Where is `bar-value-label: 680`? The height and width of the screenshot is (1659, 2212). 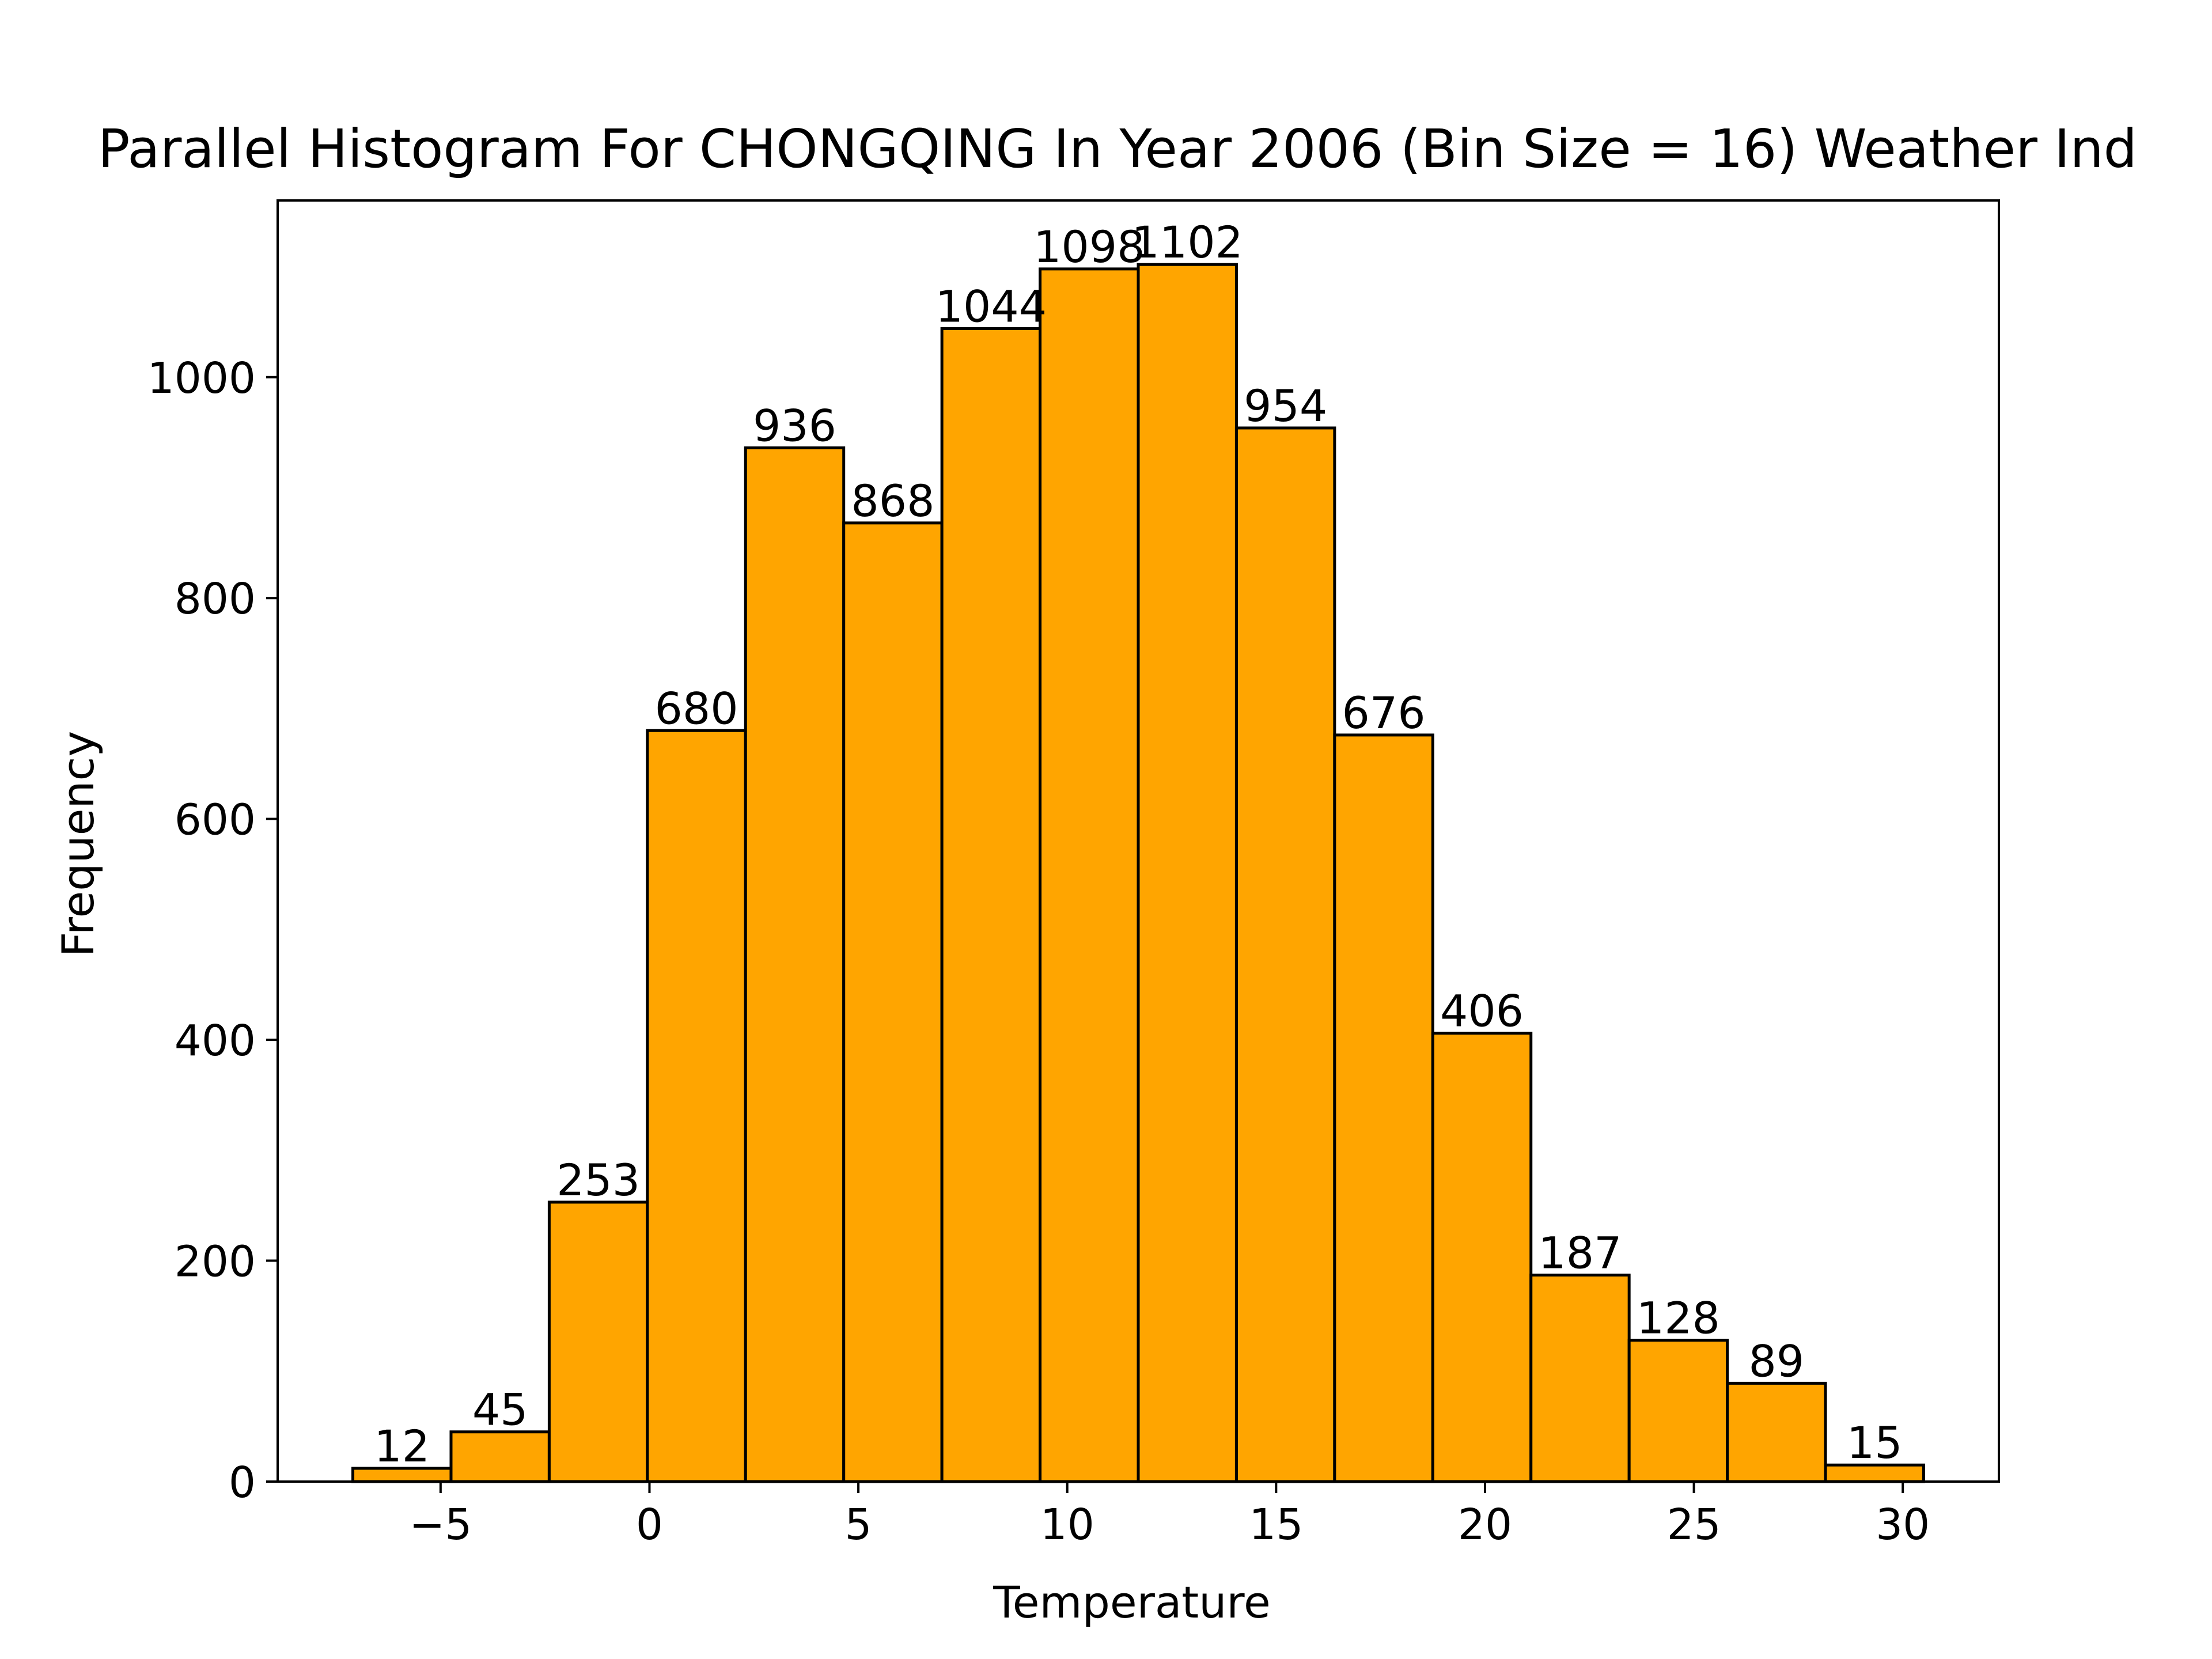
bar-value-label: 680 is located at coordinates (696, 708).